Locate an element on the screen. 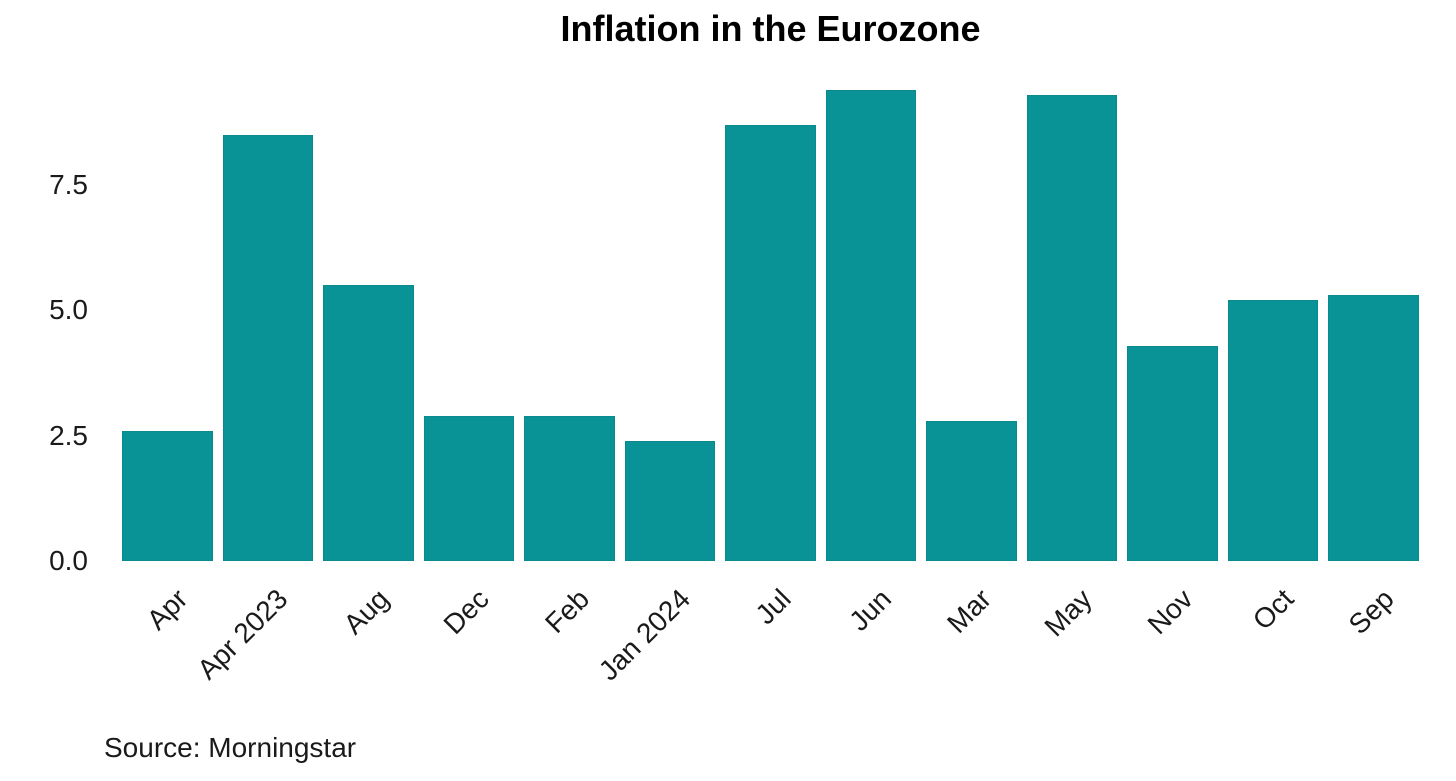 Image resolution: width=1456 pixels, height=781 pixels. bar-aug is located at coordinates (368, 423).